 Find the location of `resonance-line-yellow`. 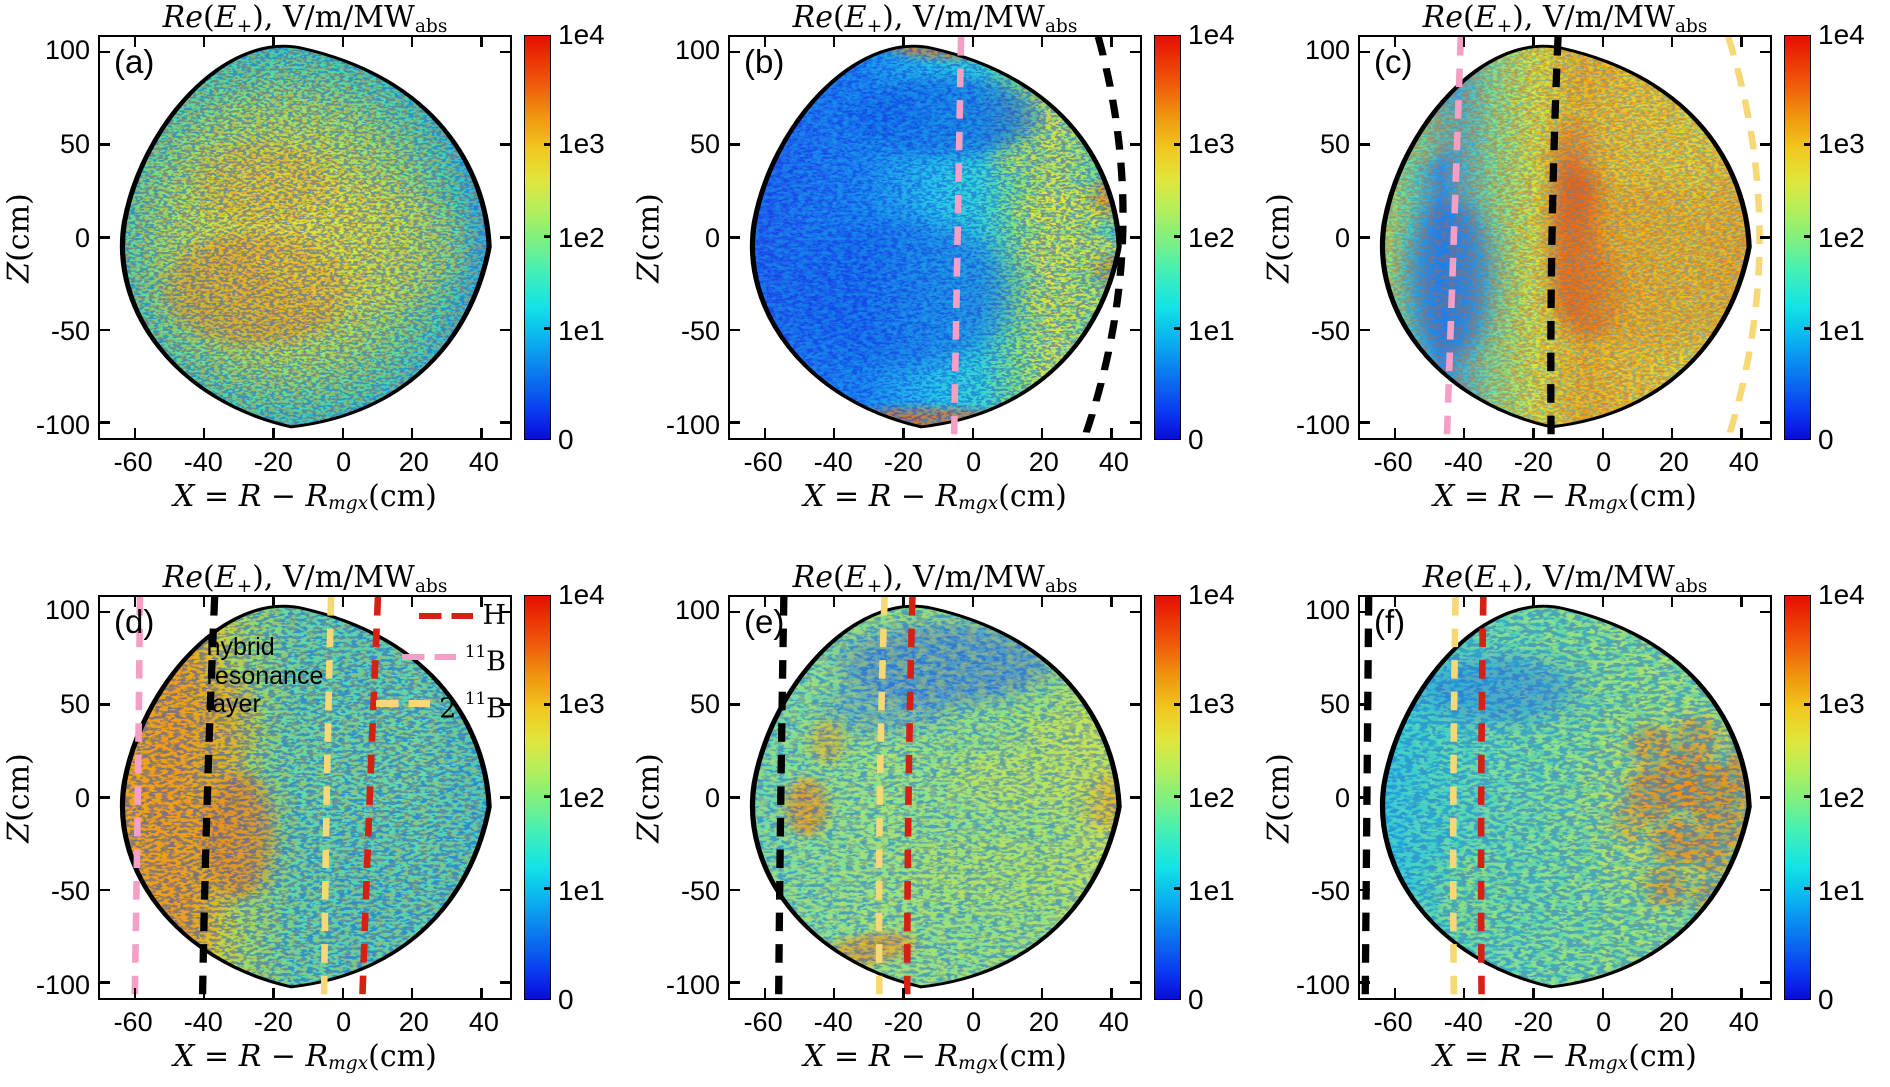

resonance-line-yellow is located at coordinates (1744, 237).